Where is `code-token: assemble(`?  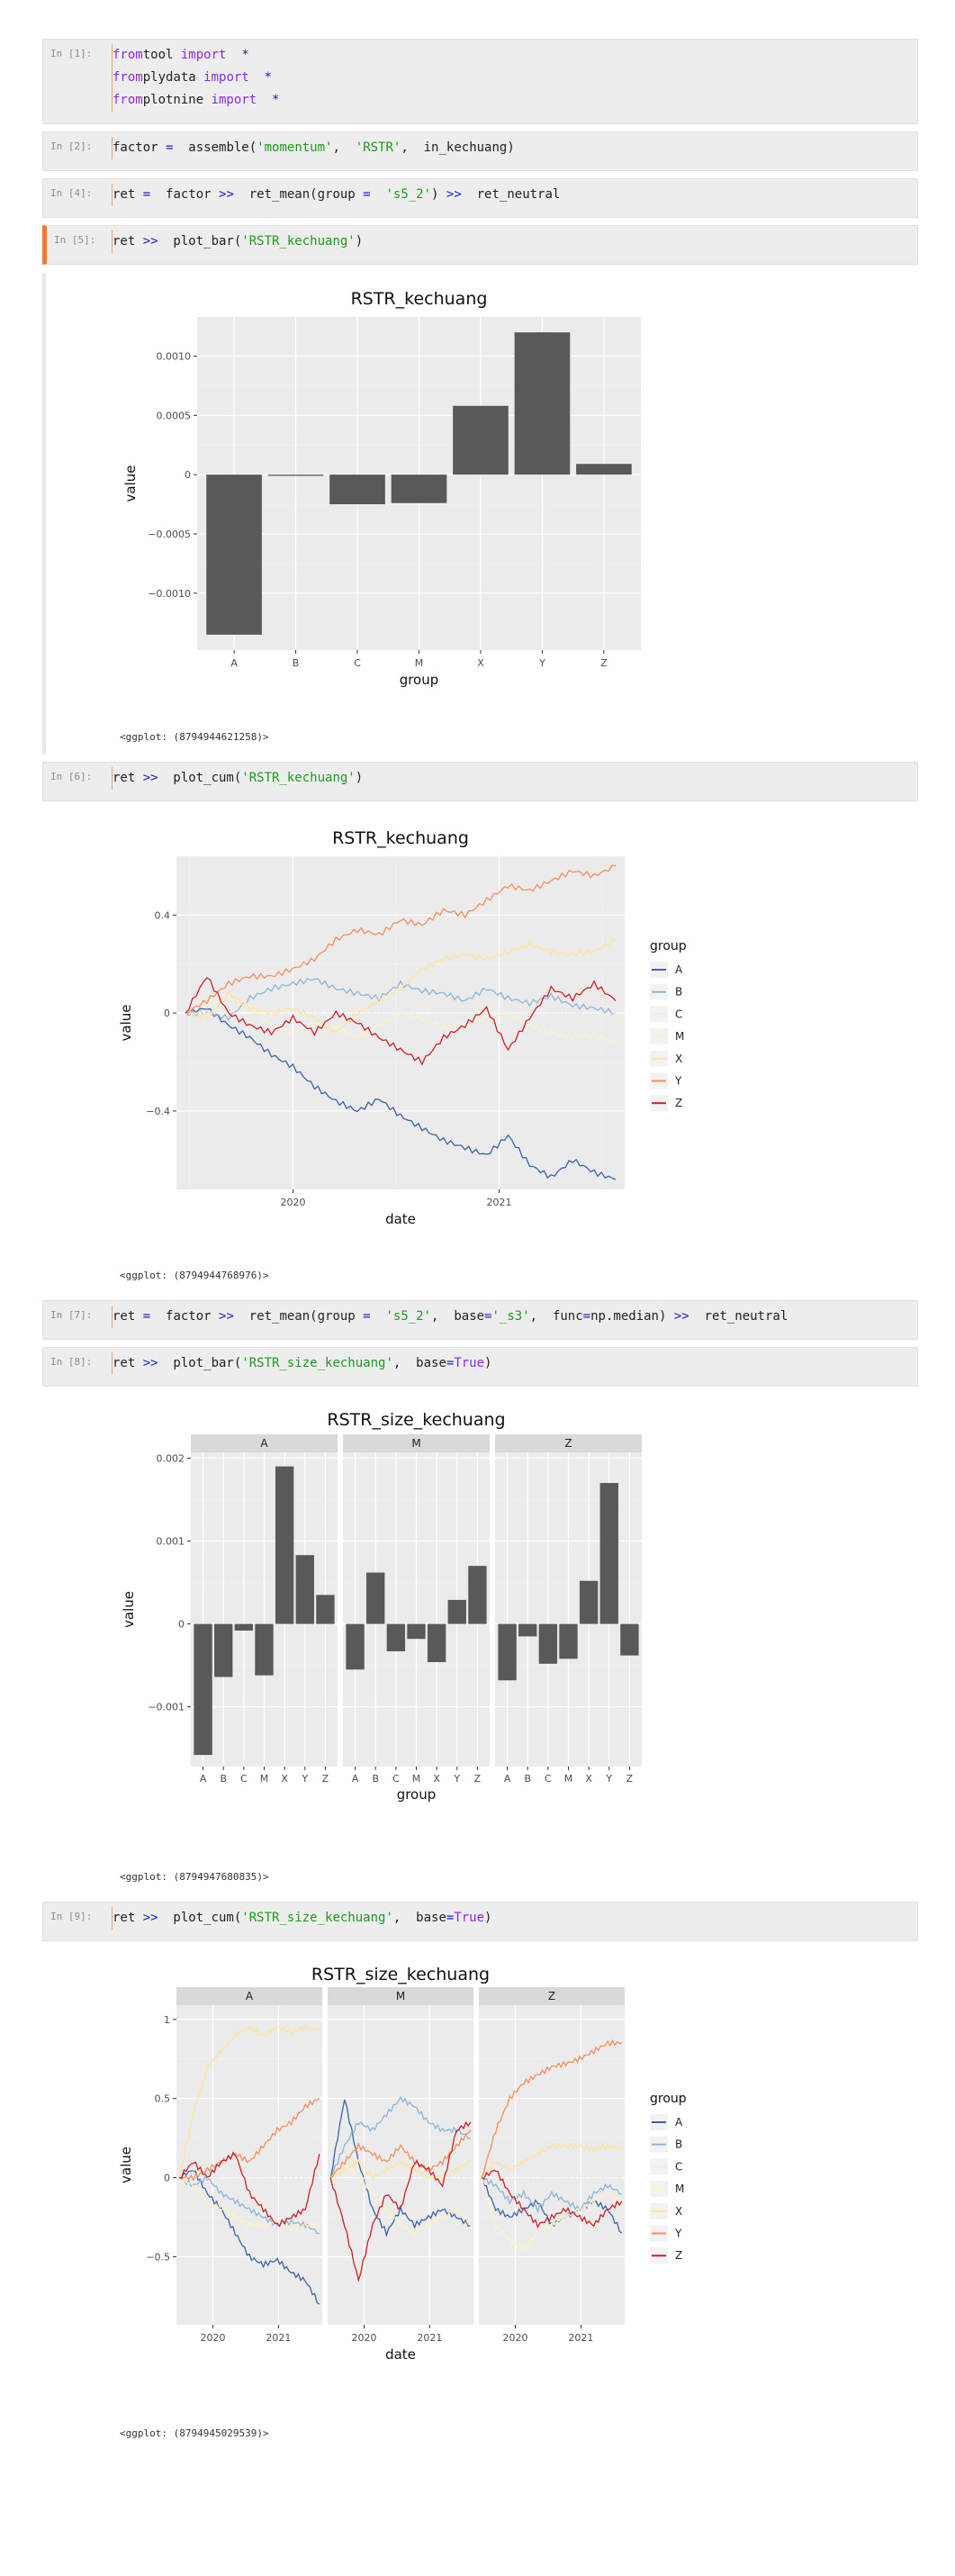 code-token: assemble( is located at coordinates (215, 147).